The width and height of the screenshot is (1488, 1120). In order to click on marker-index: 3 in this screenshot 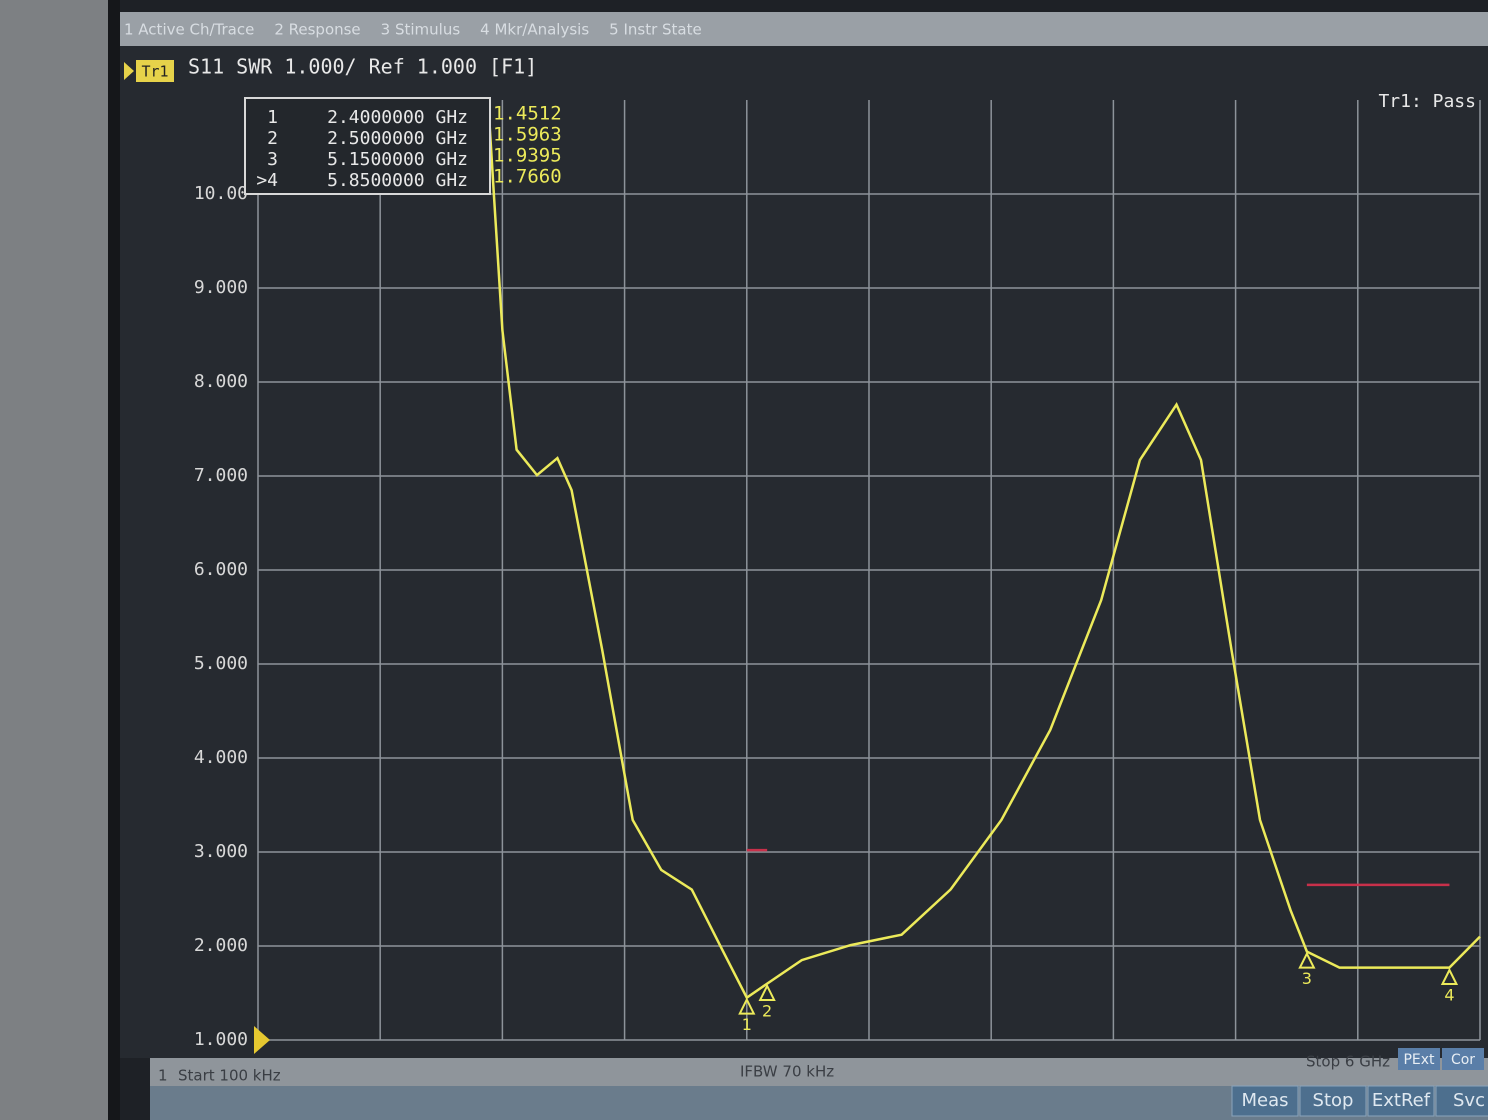, I will do `click(272, 159)`.